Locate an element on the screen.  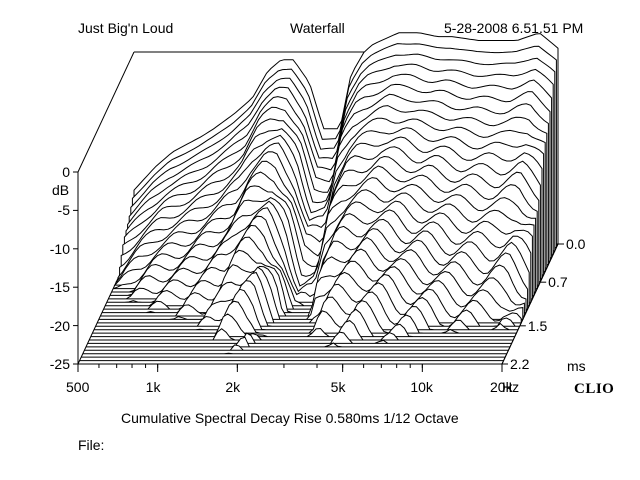
z-tick-label: 2.2 is located at coordinates (520, 364).